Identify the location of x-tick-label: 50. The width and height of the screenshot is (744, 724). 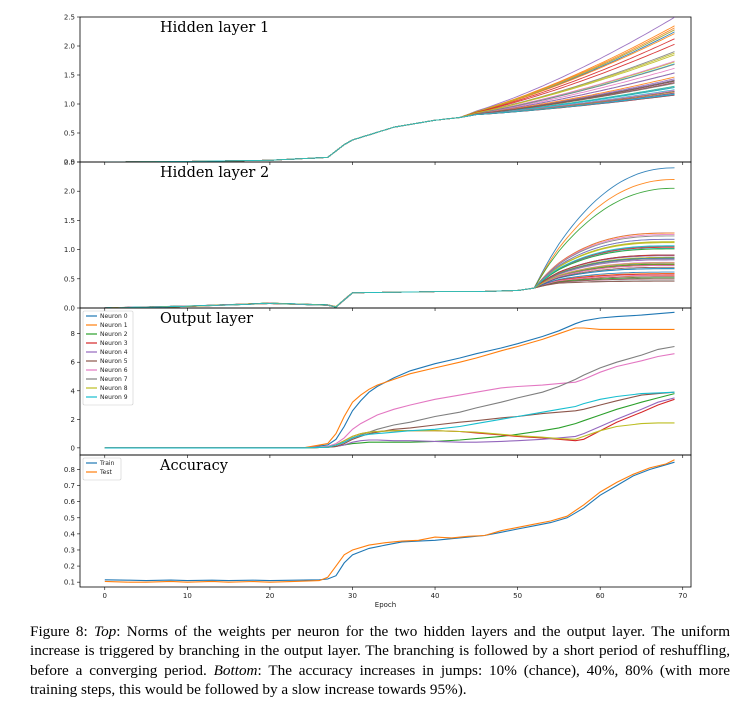
(517, 596).